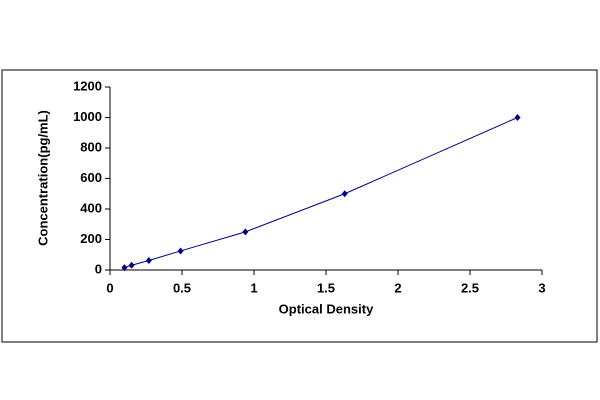 The width and height of the screenshot is (600, 400). I want to click on x-tick-label: 1.5, so click(326, 287).